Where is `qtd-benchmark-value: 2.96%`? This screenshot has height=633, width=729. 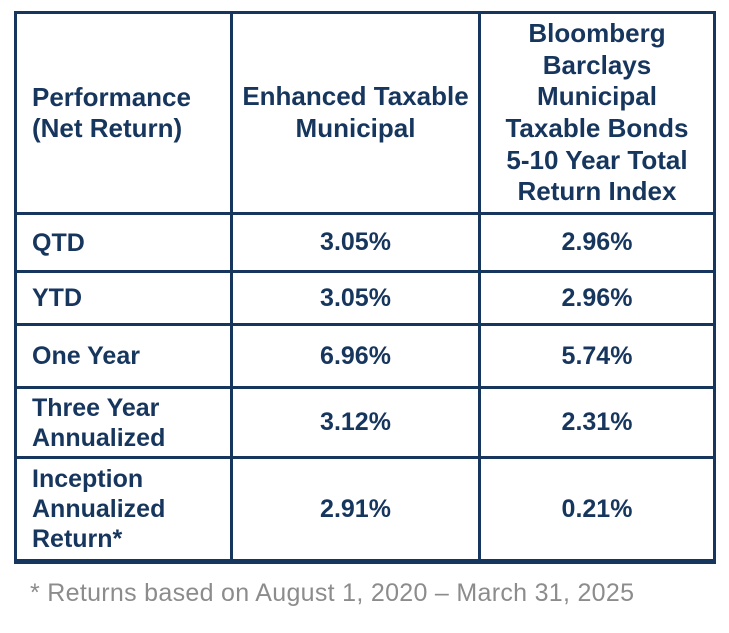
qtd-benchmark-value: 2.96% is located at coordinates (597, 242).